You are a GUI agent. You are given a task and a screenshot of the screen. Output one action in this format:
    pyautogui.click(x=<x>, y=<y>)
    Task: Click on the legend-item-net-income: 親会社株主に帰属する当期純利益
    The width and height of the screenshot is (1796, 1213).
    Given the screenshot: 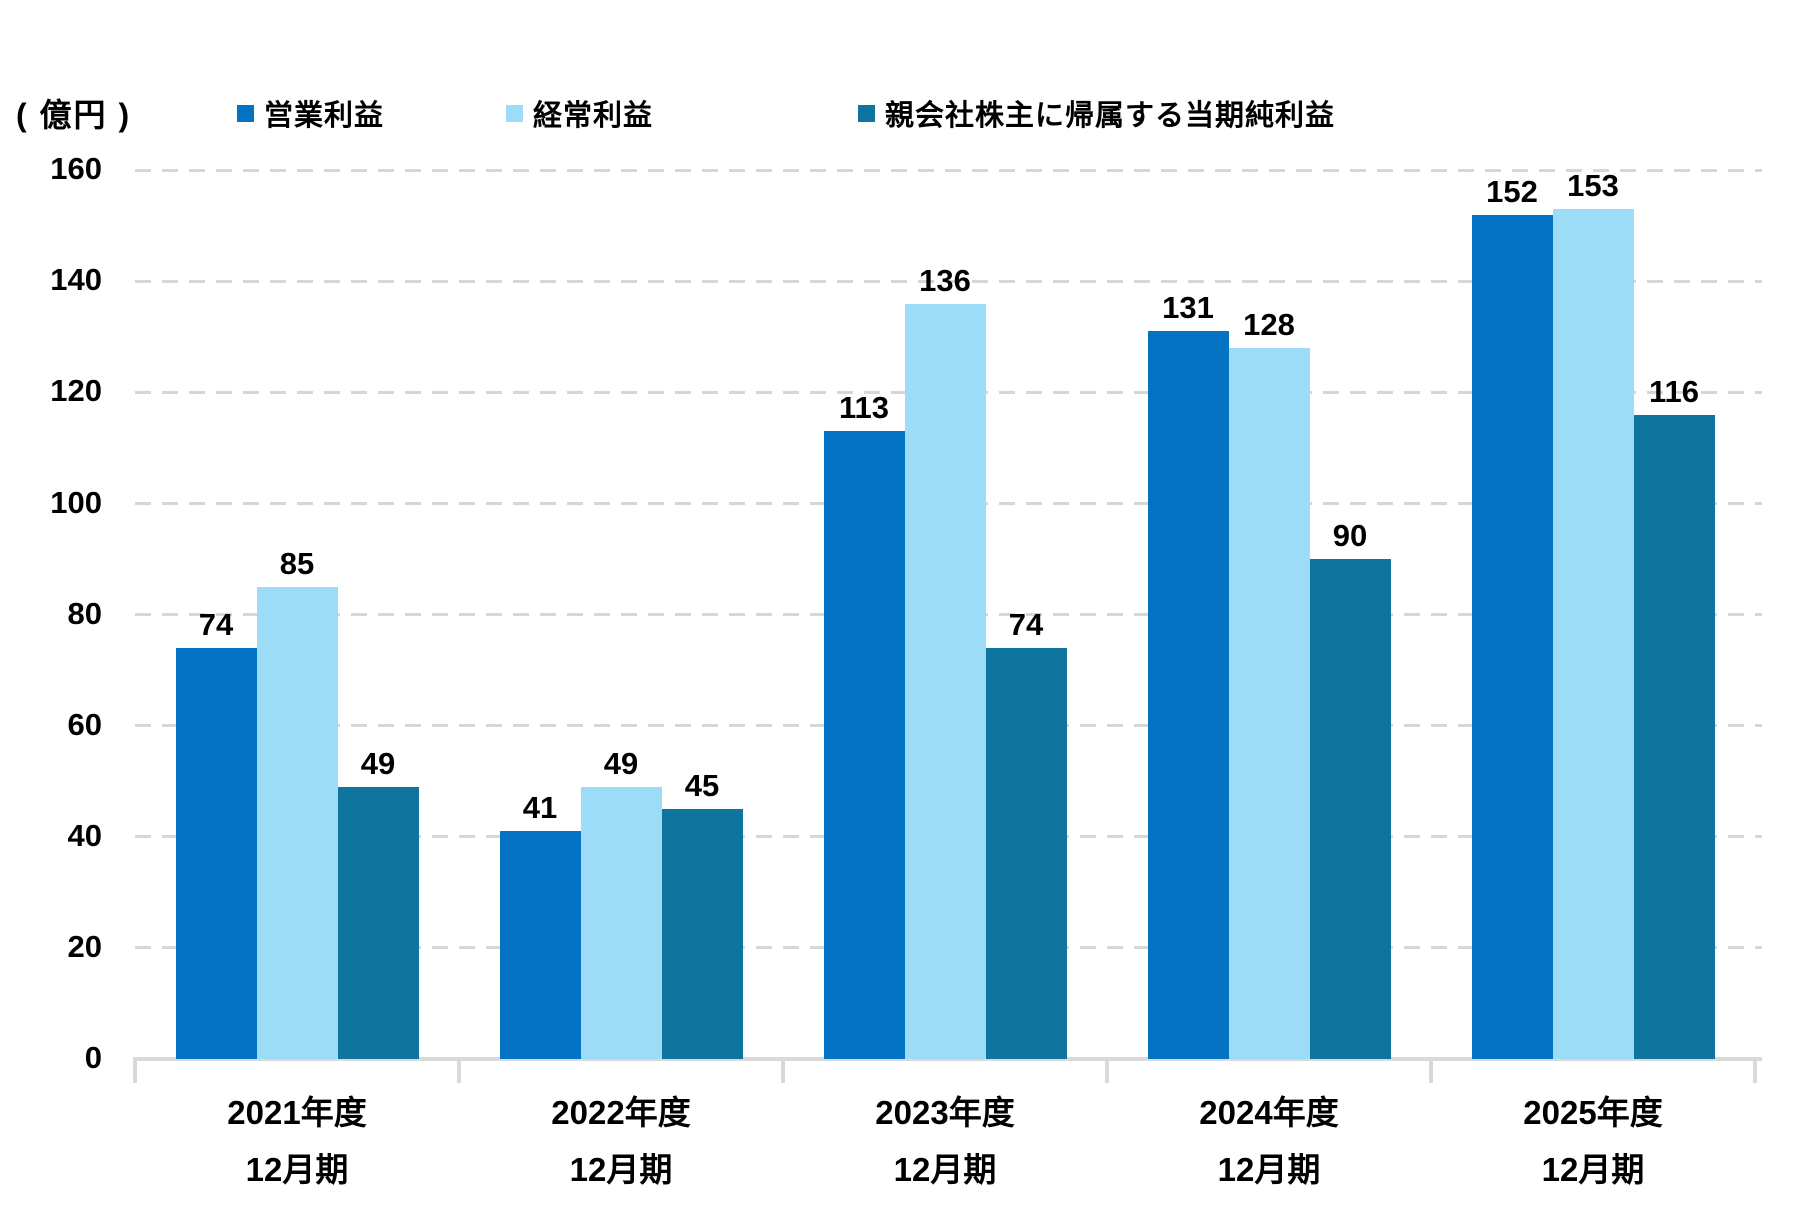 What is the action you would take?
    pyautogui.click(x=1096, y=113)
    